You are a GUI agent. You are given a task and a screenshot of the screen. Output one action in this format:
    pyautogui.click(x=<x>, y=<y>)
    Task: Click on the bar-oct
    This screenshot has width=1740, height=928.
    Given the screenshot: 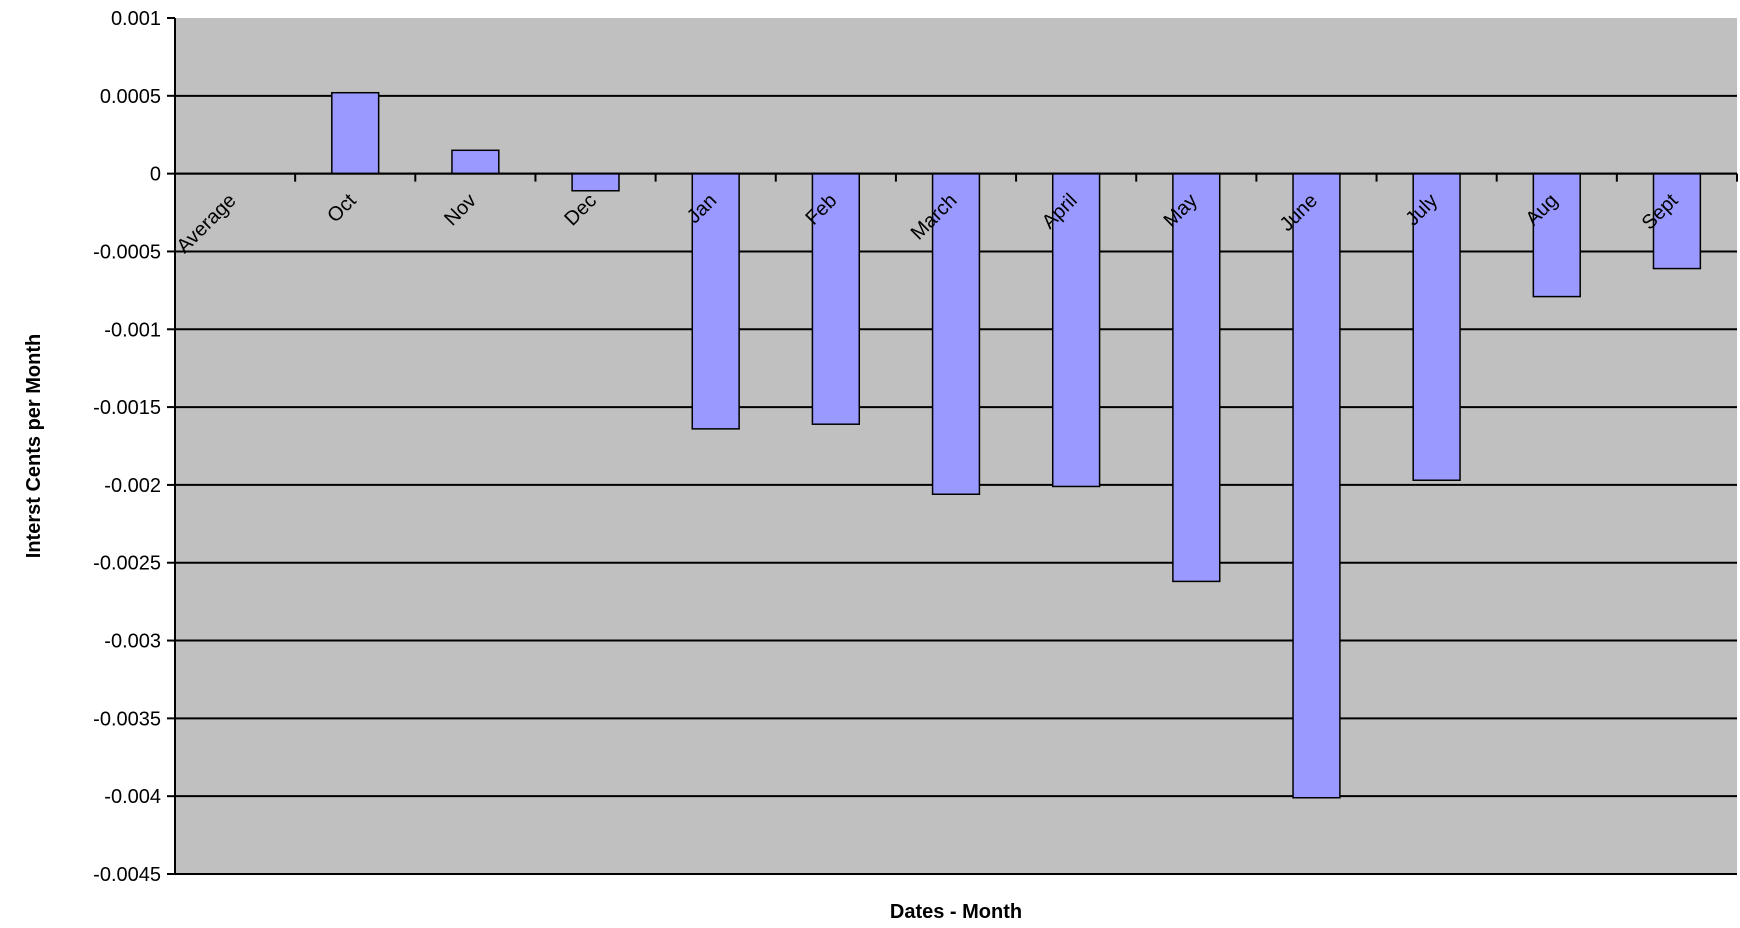 What is the action you would take?
    pyautogui.click(x=355, y=133)
    